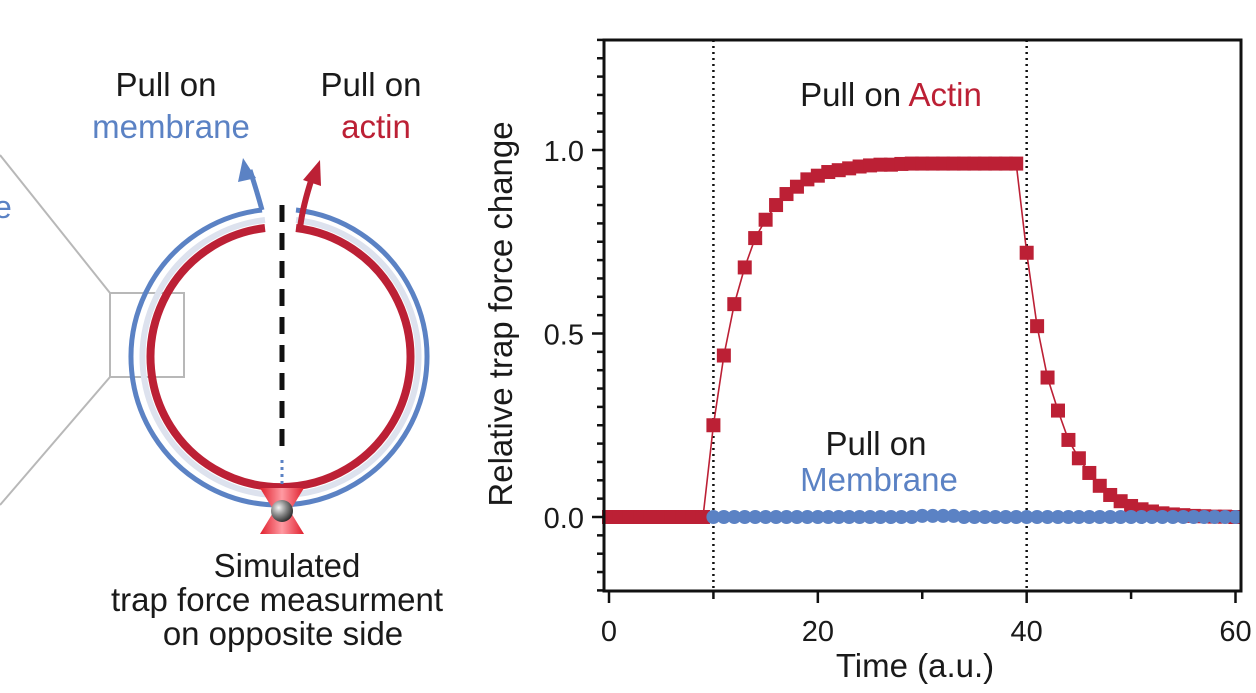  Describe the element at coordinates (1235, 632) in the screenshot. I see `x-tick-label-3: 60` at that location.